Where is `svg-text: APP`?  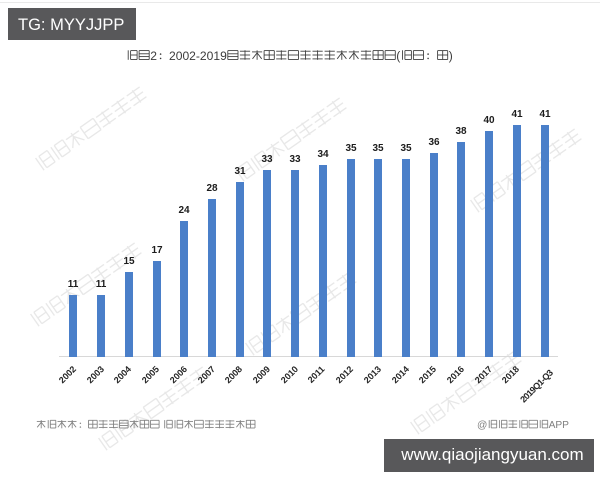
svg-text: APP is located at coordinates (559, 425).